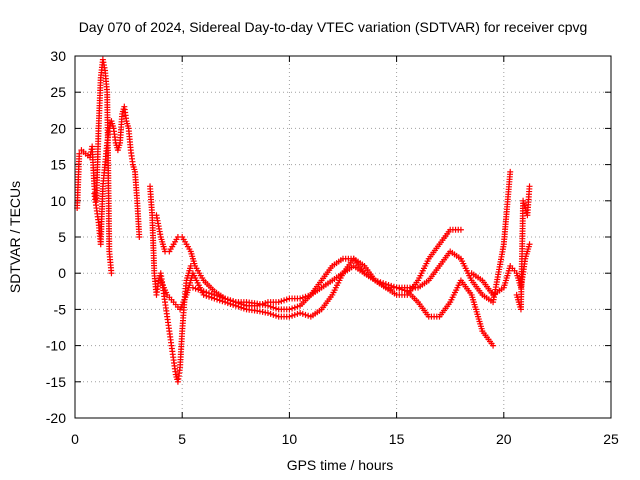  Describe the element at coordinates (56, 418) in the screenshot. I see `y-tick-label: -20` at that location.